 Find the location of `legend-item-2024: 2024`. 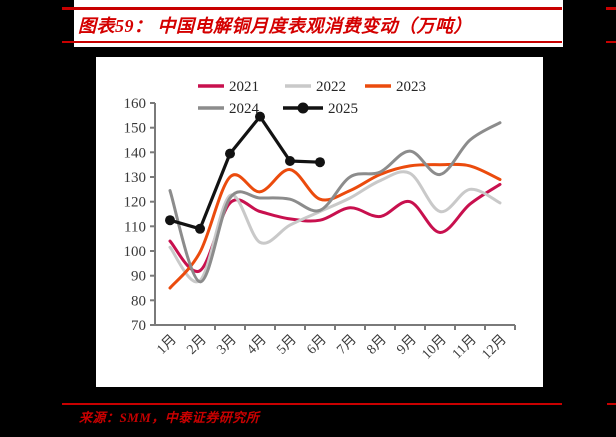

legend-item-2024: 2024 is located at coordinates (229, 109).